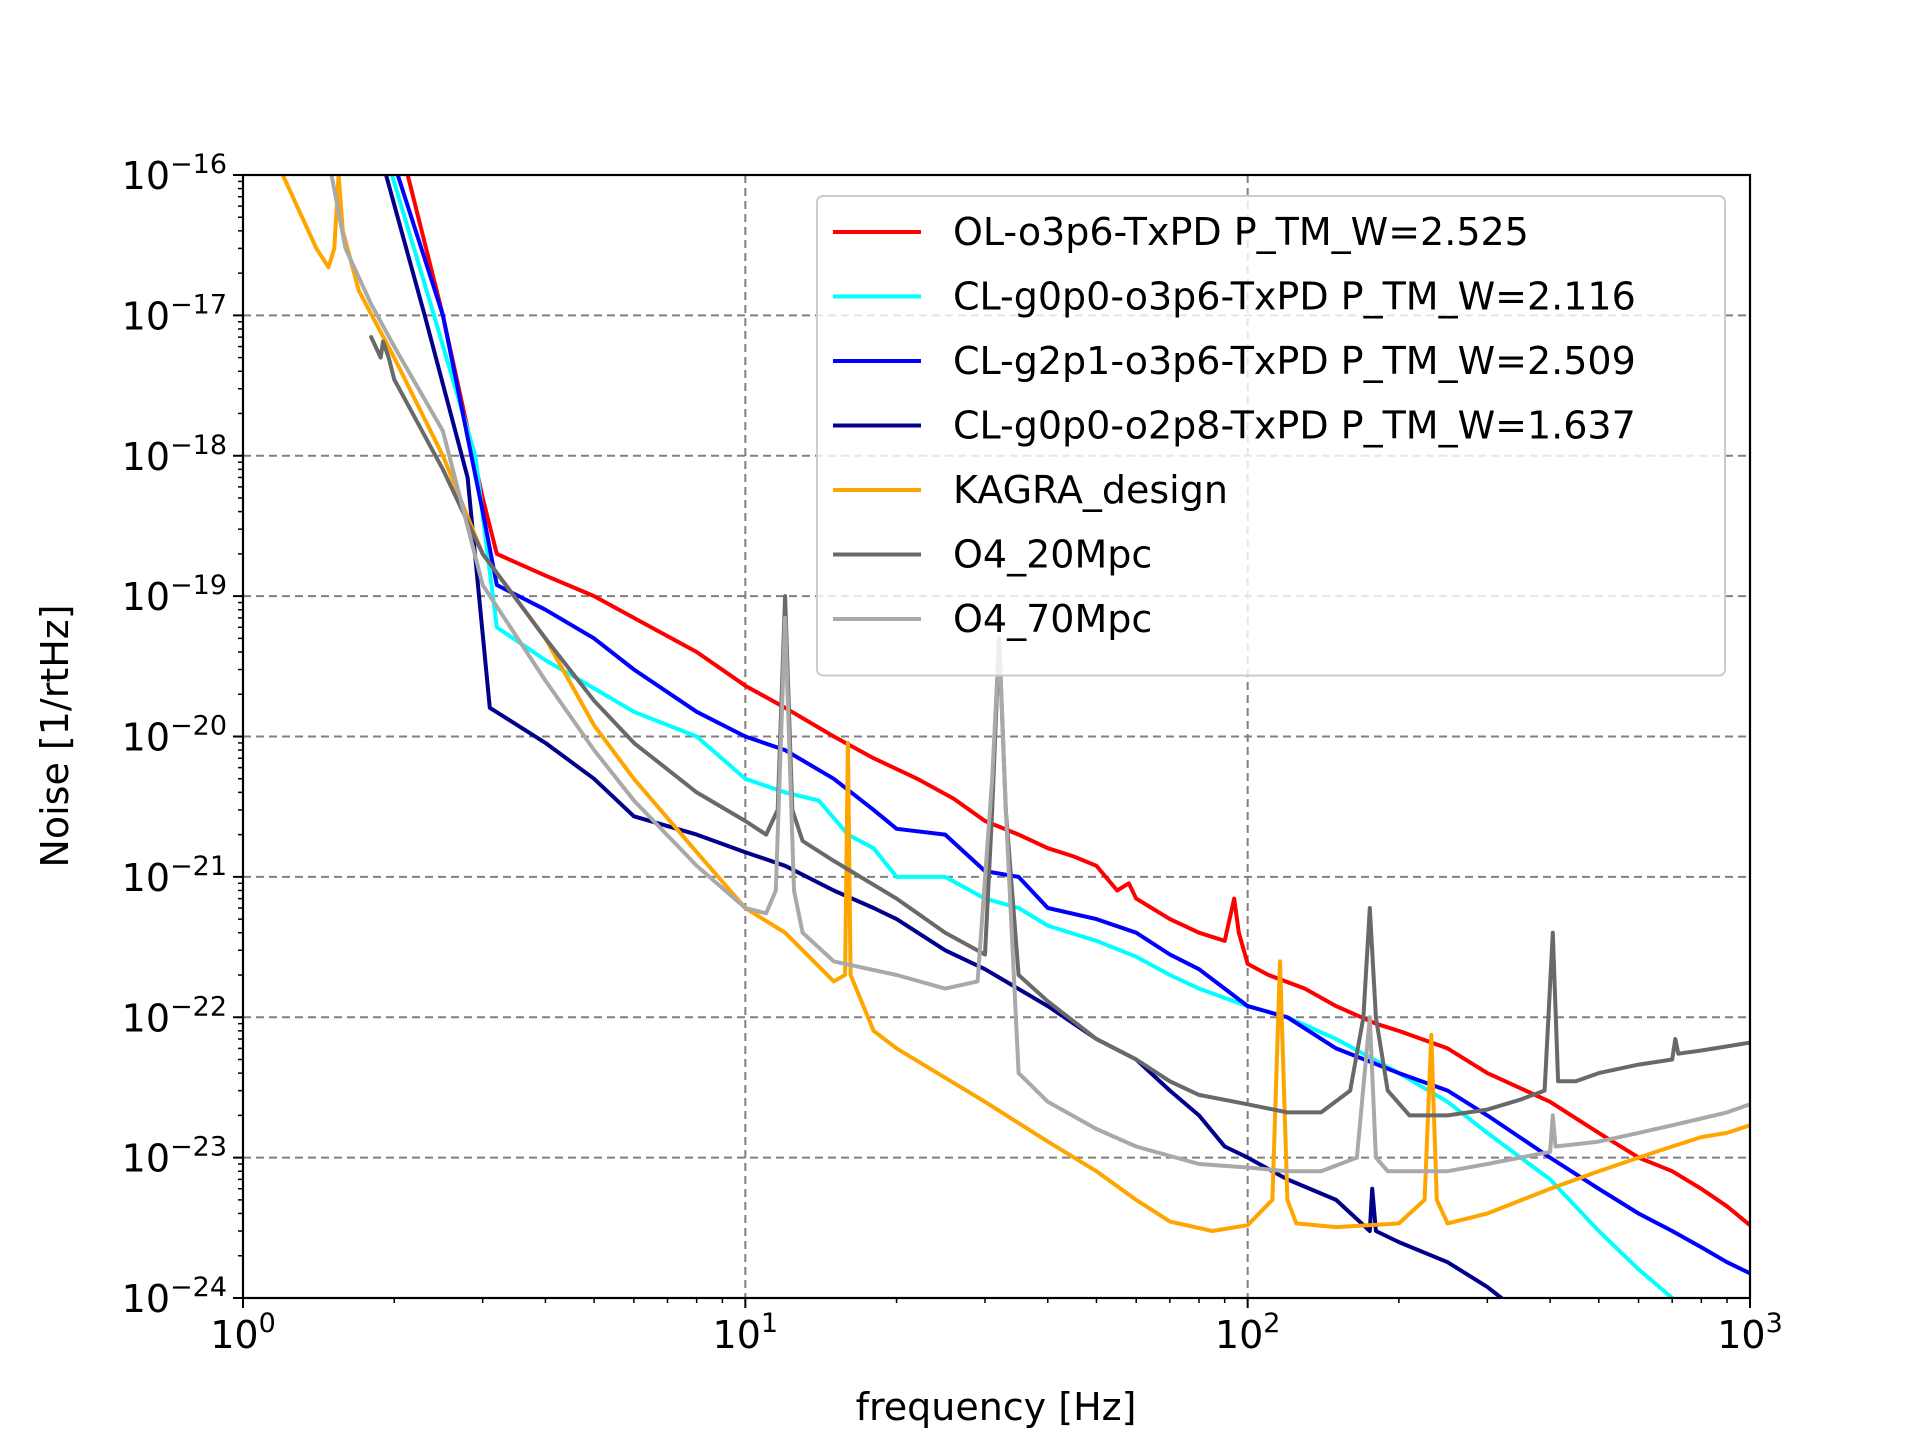 Image resolution: width=1920 pixels, height=1440 pixels. What do you see at coordinates (174, 454) in the screenshot?
I see `y-tick-label: 10−18` at bounding box center [174, 454].